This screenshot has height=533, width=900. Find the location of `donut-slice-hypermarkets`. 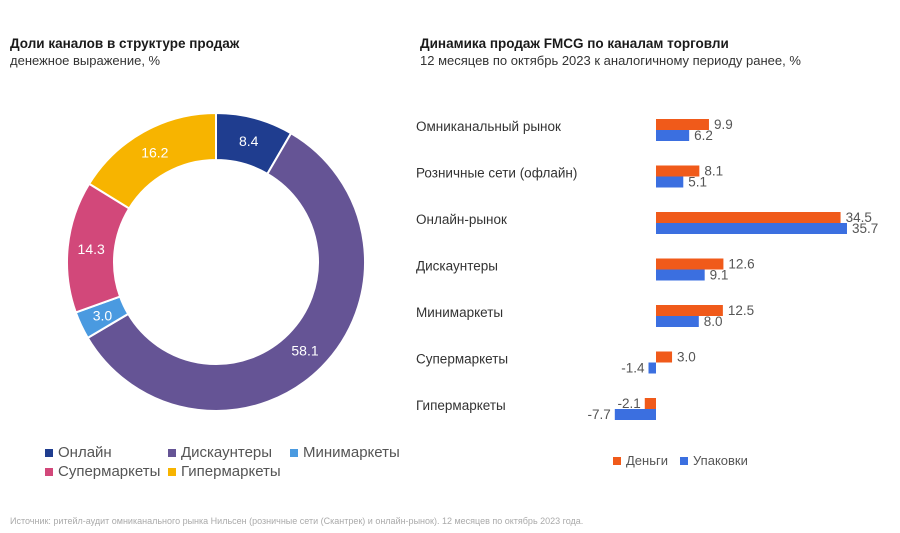

donut-slice-hypermarkets is located at coordinates (152, 160).